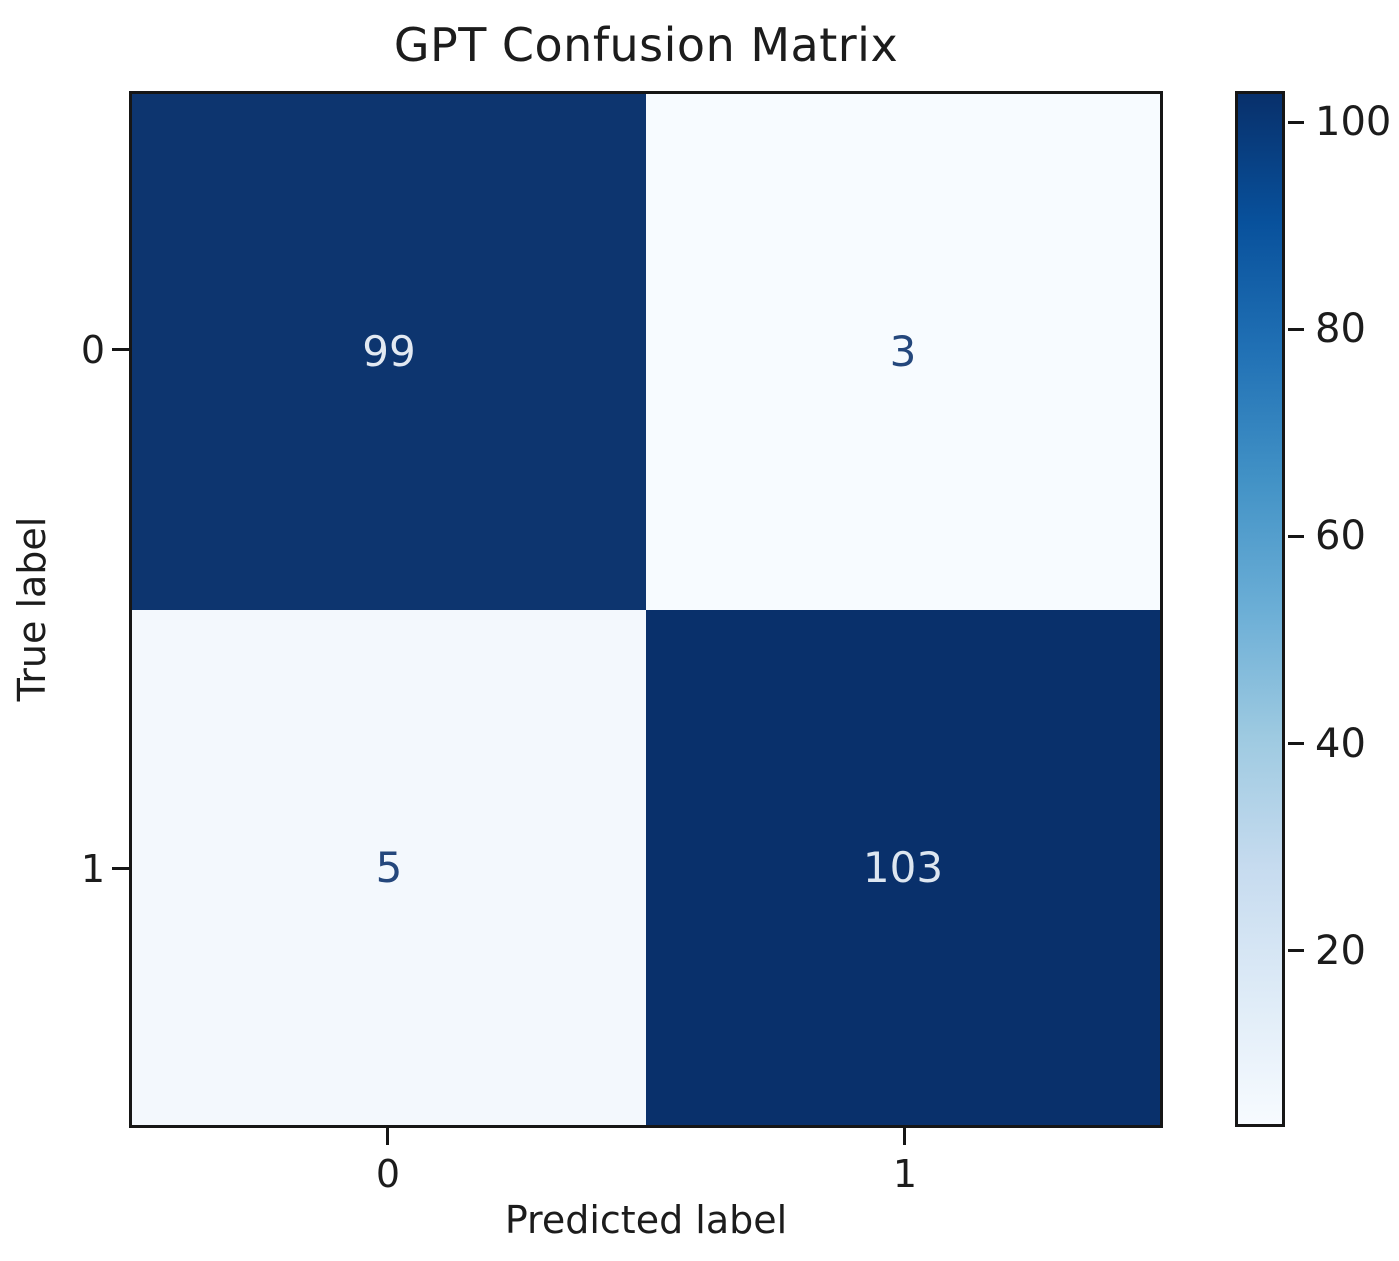 The height and width of the screenshot is (1261, 1399). What do you see at coordinates (1340, 536) in the screenshot?
I see `colorbar-tick-label: 60` at bounding box center [1340, 536].